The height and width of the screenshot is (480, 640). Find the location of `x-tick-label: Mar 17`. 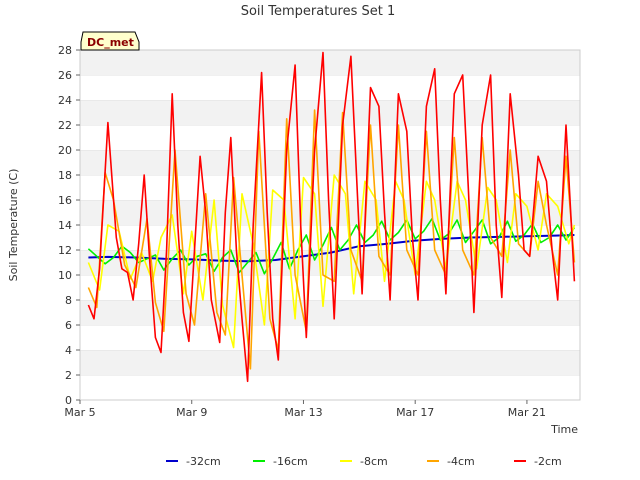

x-tick-label: Mar 17 is located at coordinates (415, 412).